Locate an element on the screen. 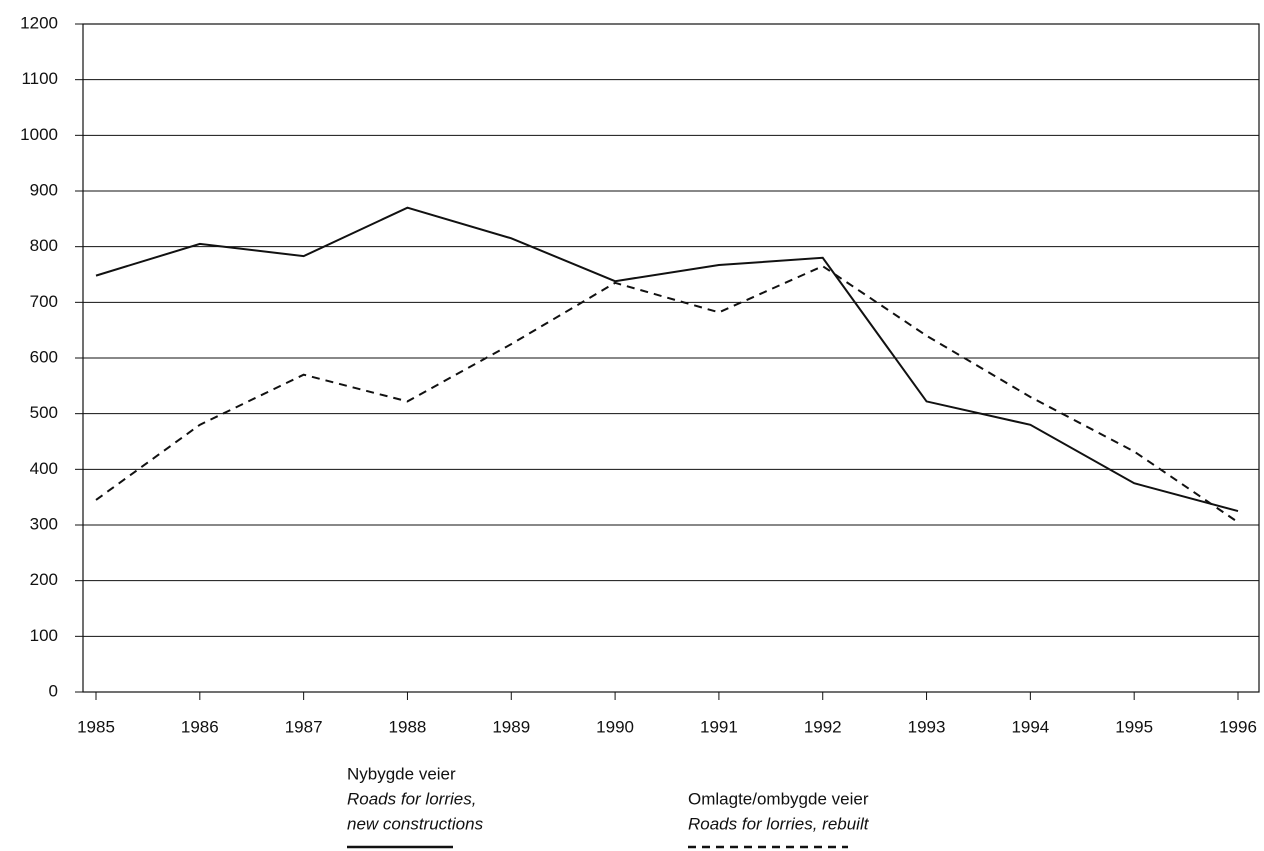  x-tick-label: 1985 is located at coordinates (96, 726).